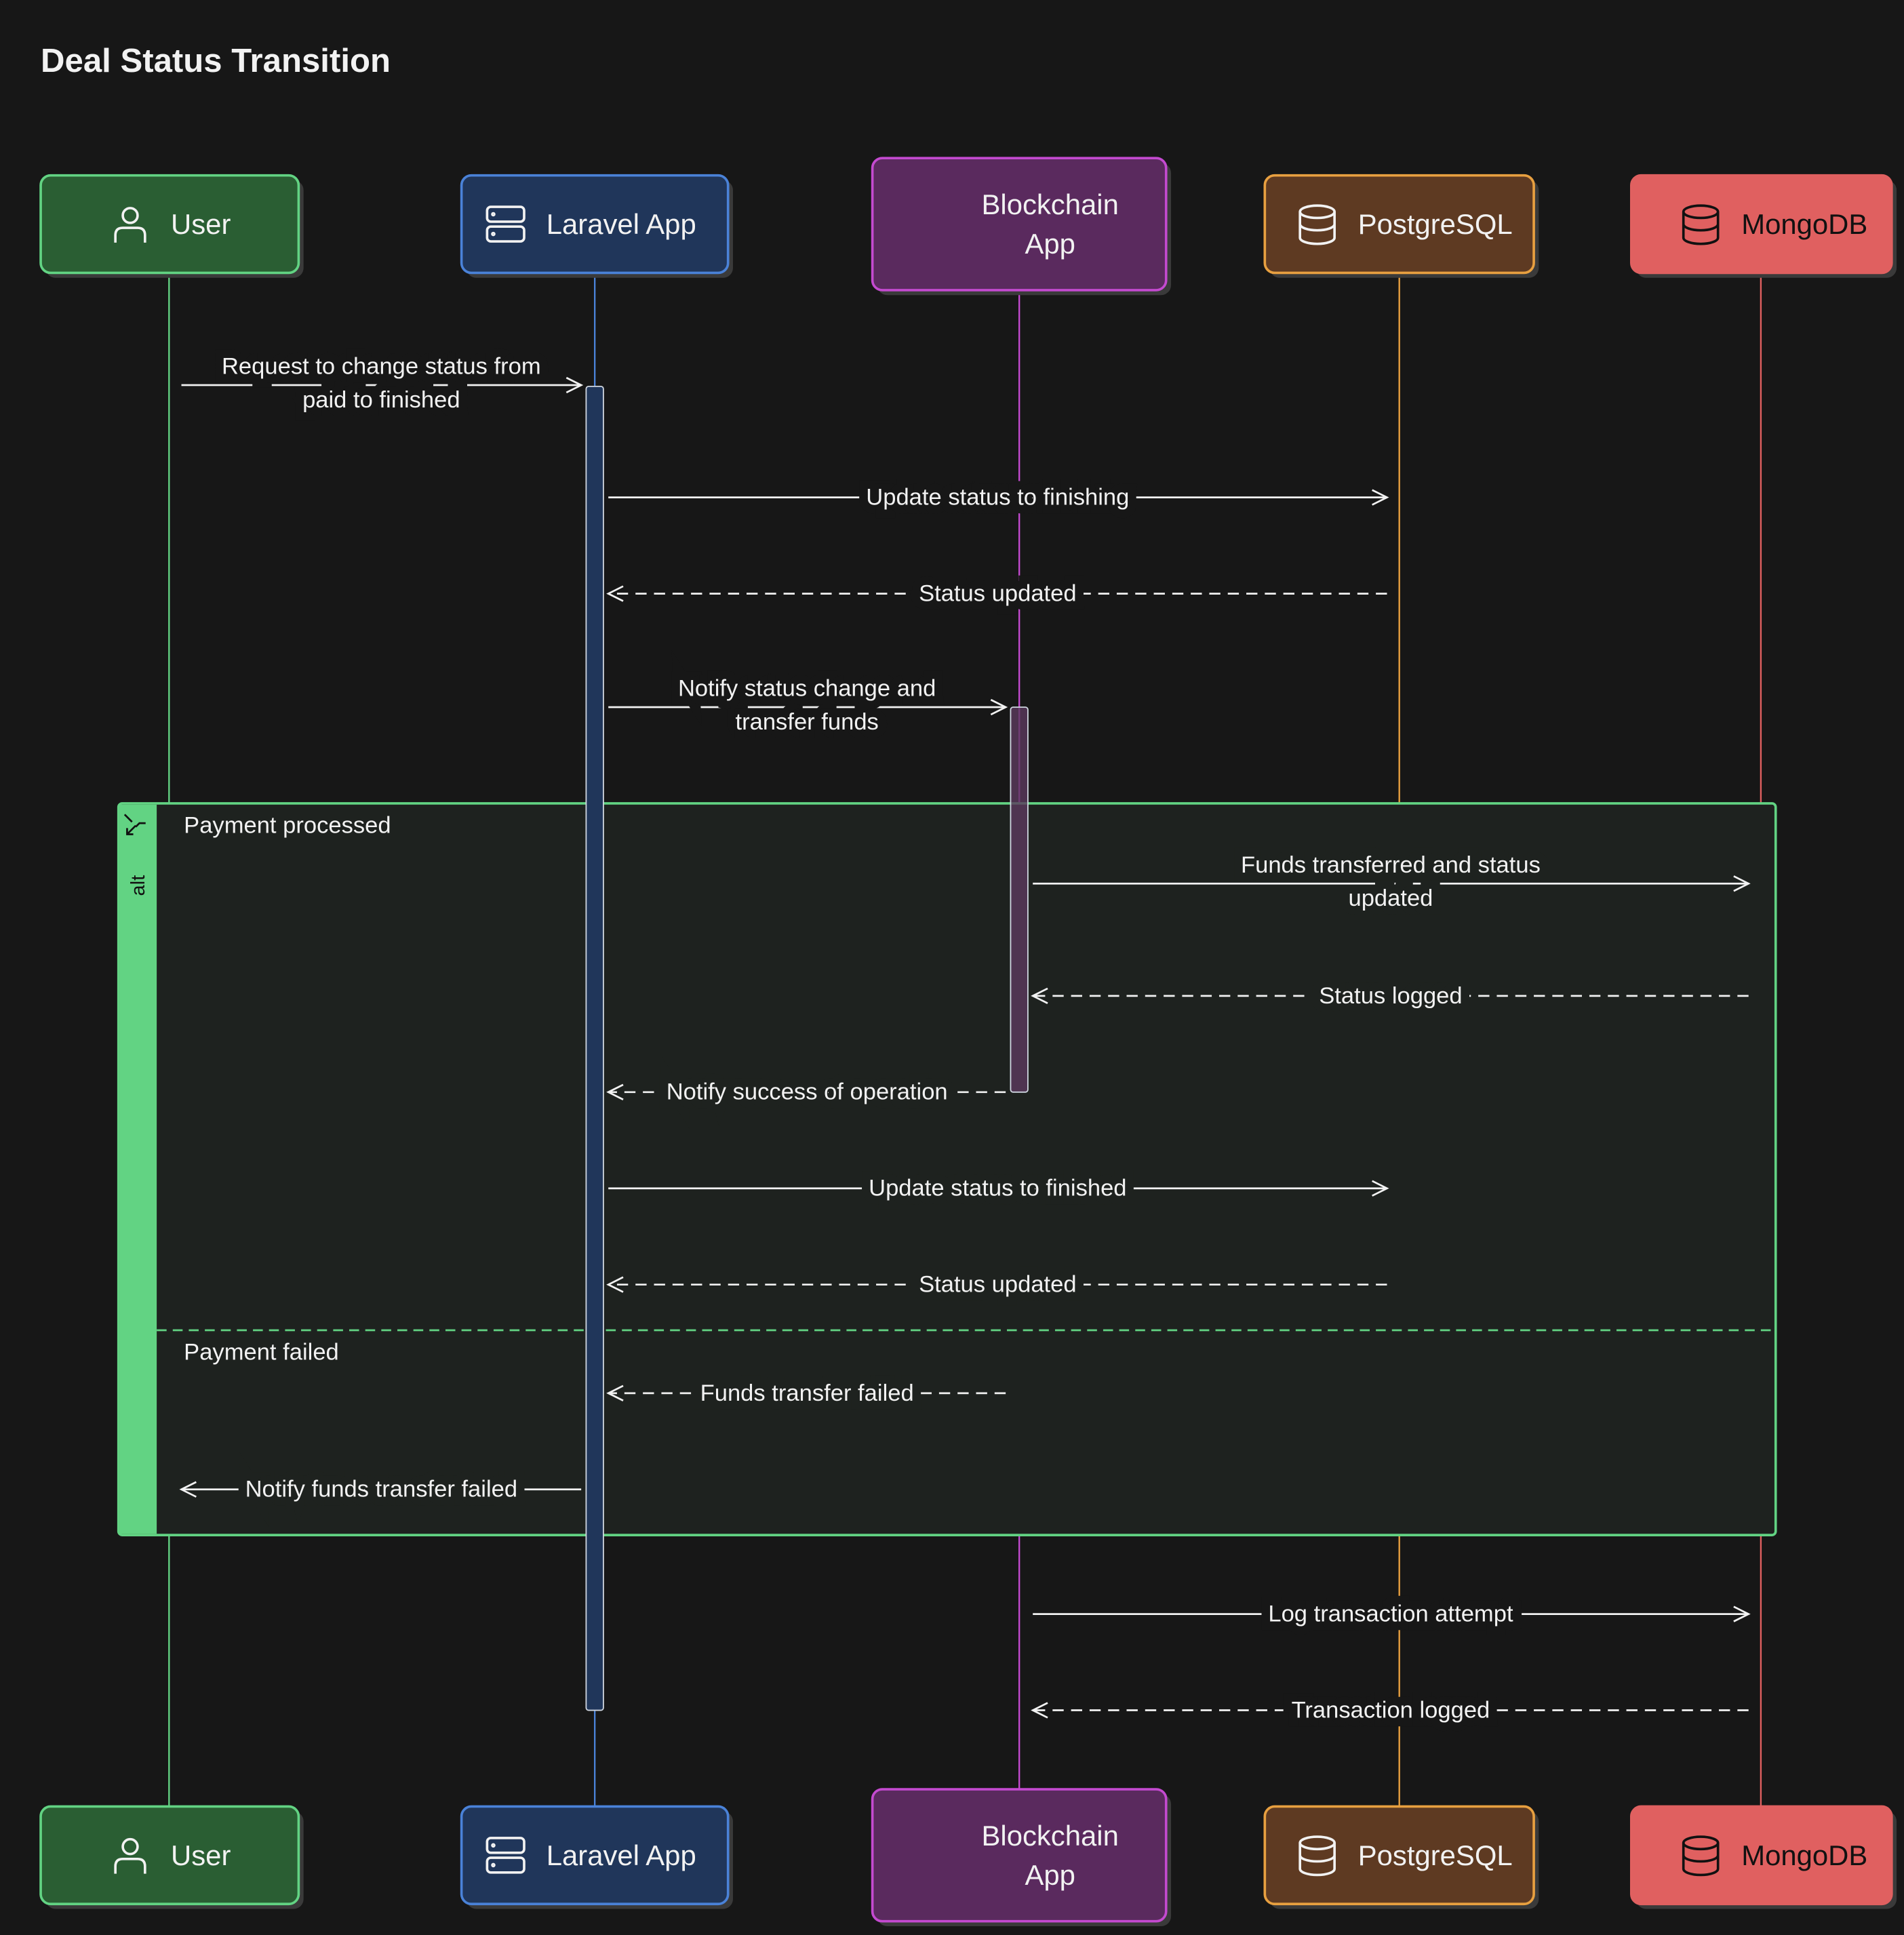 Image resolution: width=1904 pixels, height=1935 pixels. Describe the element at coordinates (807, 689) in the screenshot. I see `message-label: Notify status change and` at that location.